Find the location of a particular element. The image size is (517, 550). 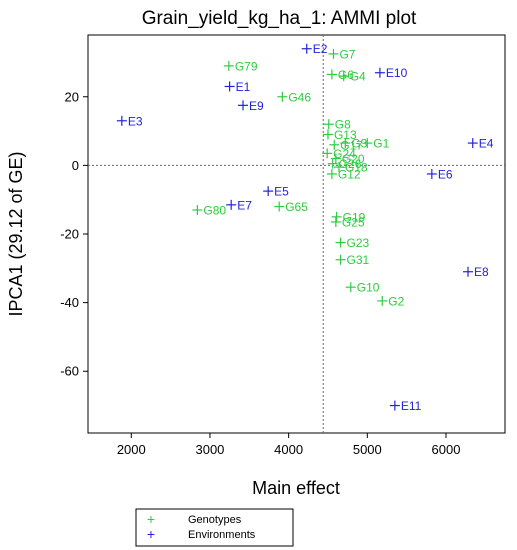

genotype-label: G2 is located at coordinates (396, 301).